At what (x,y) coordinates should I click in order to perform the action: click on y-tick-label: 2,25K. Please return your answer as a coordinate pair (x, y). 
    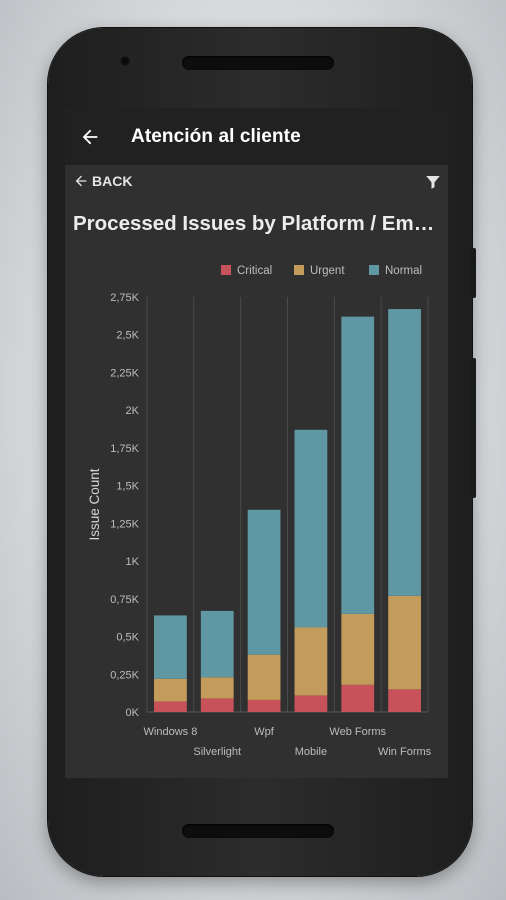
    Looking at the image, I should click on (124, 373).